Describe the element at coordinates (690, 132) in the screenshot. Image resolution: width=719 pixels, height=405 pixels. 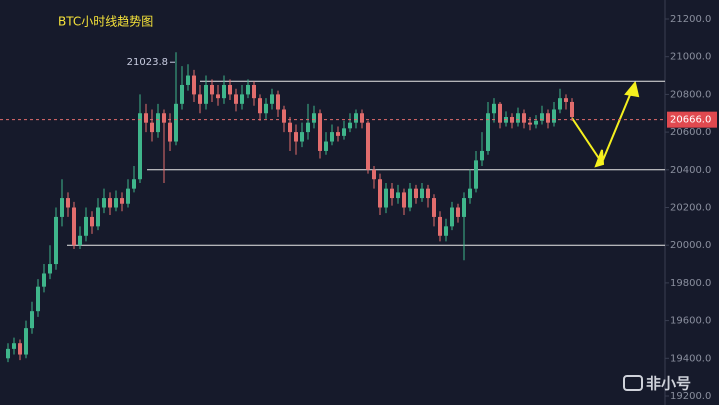
I see `y-tick-label: 20600.0` at that location.